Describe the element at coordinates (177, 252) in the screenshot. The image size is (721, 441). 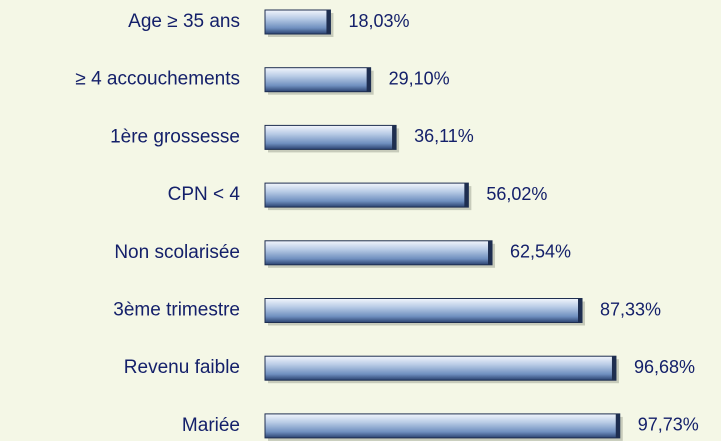
I see `category-label: Non scolarisée` at that location.